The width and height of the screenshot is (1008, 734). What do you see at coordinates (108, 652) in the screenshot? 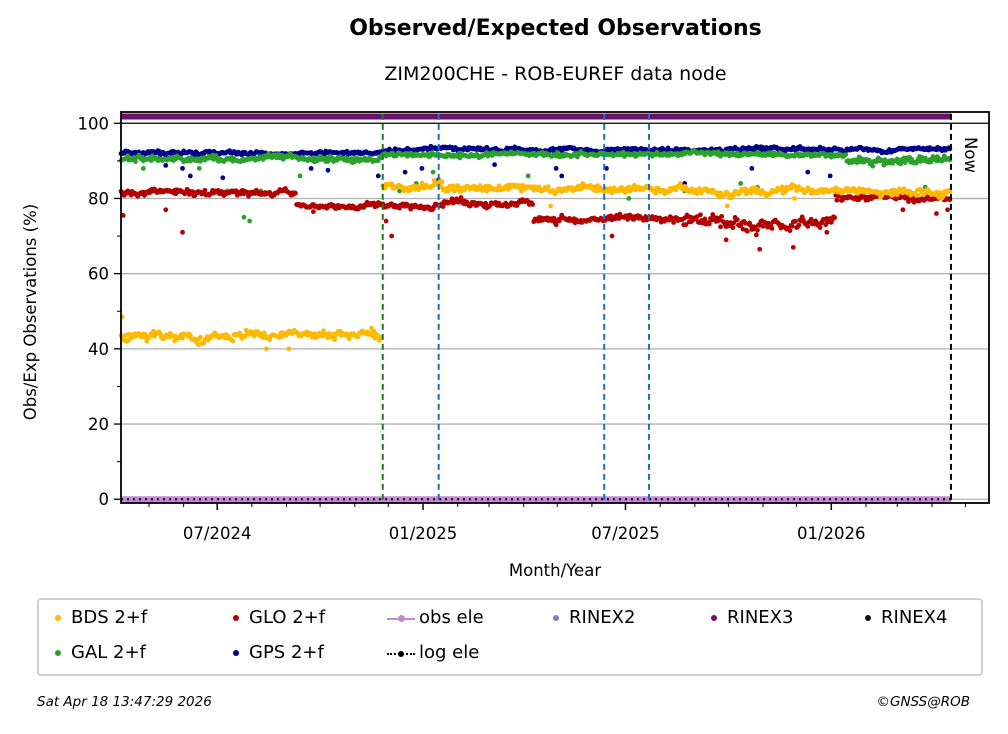
I see `legend-label: GAL 2+f` at bounding box center [108, 652].